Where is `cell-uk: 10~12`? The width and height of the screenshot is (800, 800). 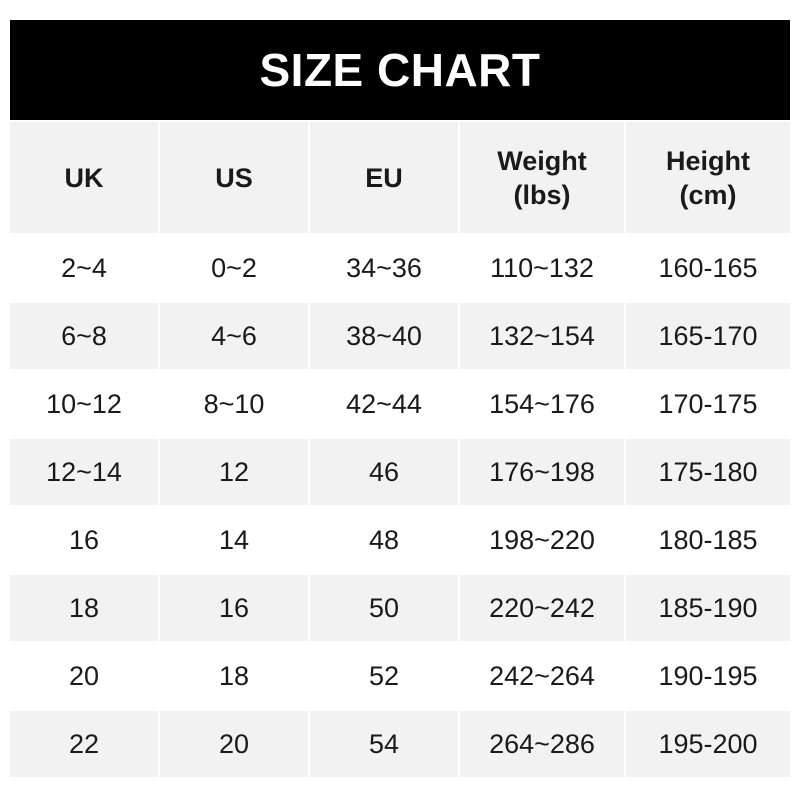 cell-uk: 10~12 is located at coordinates (84, 404).